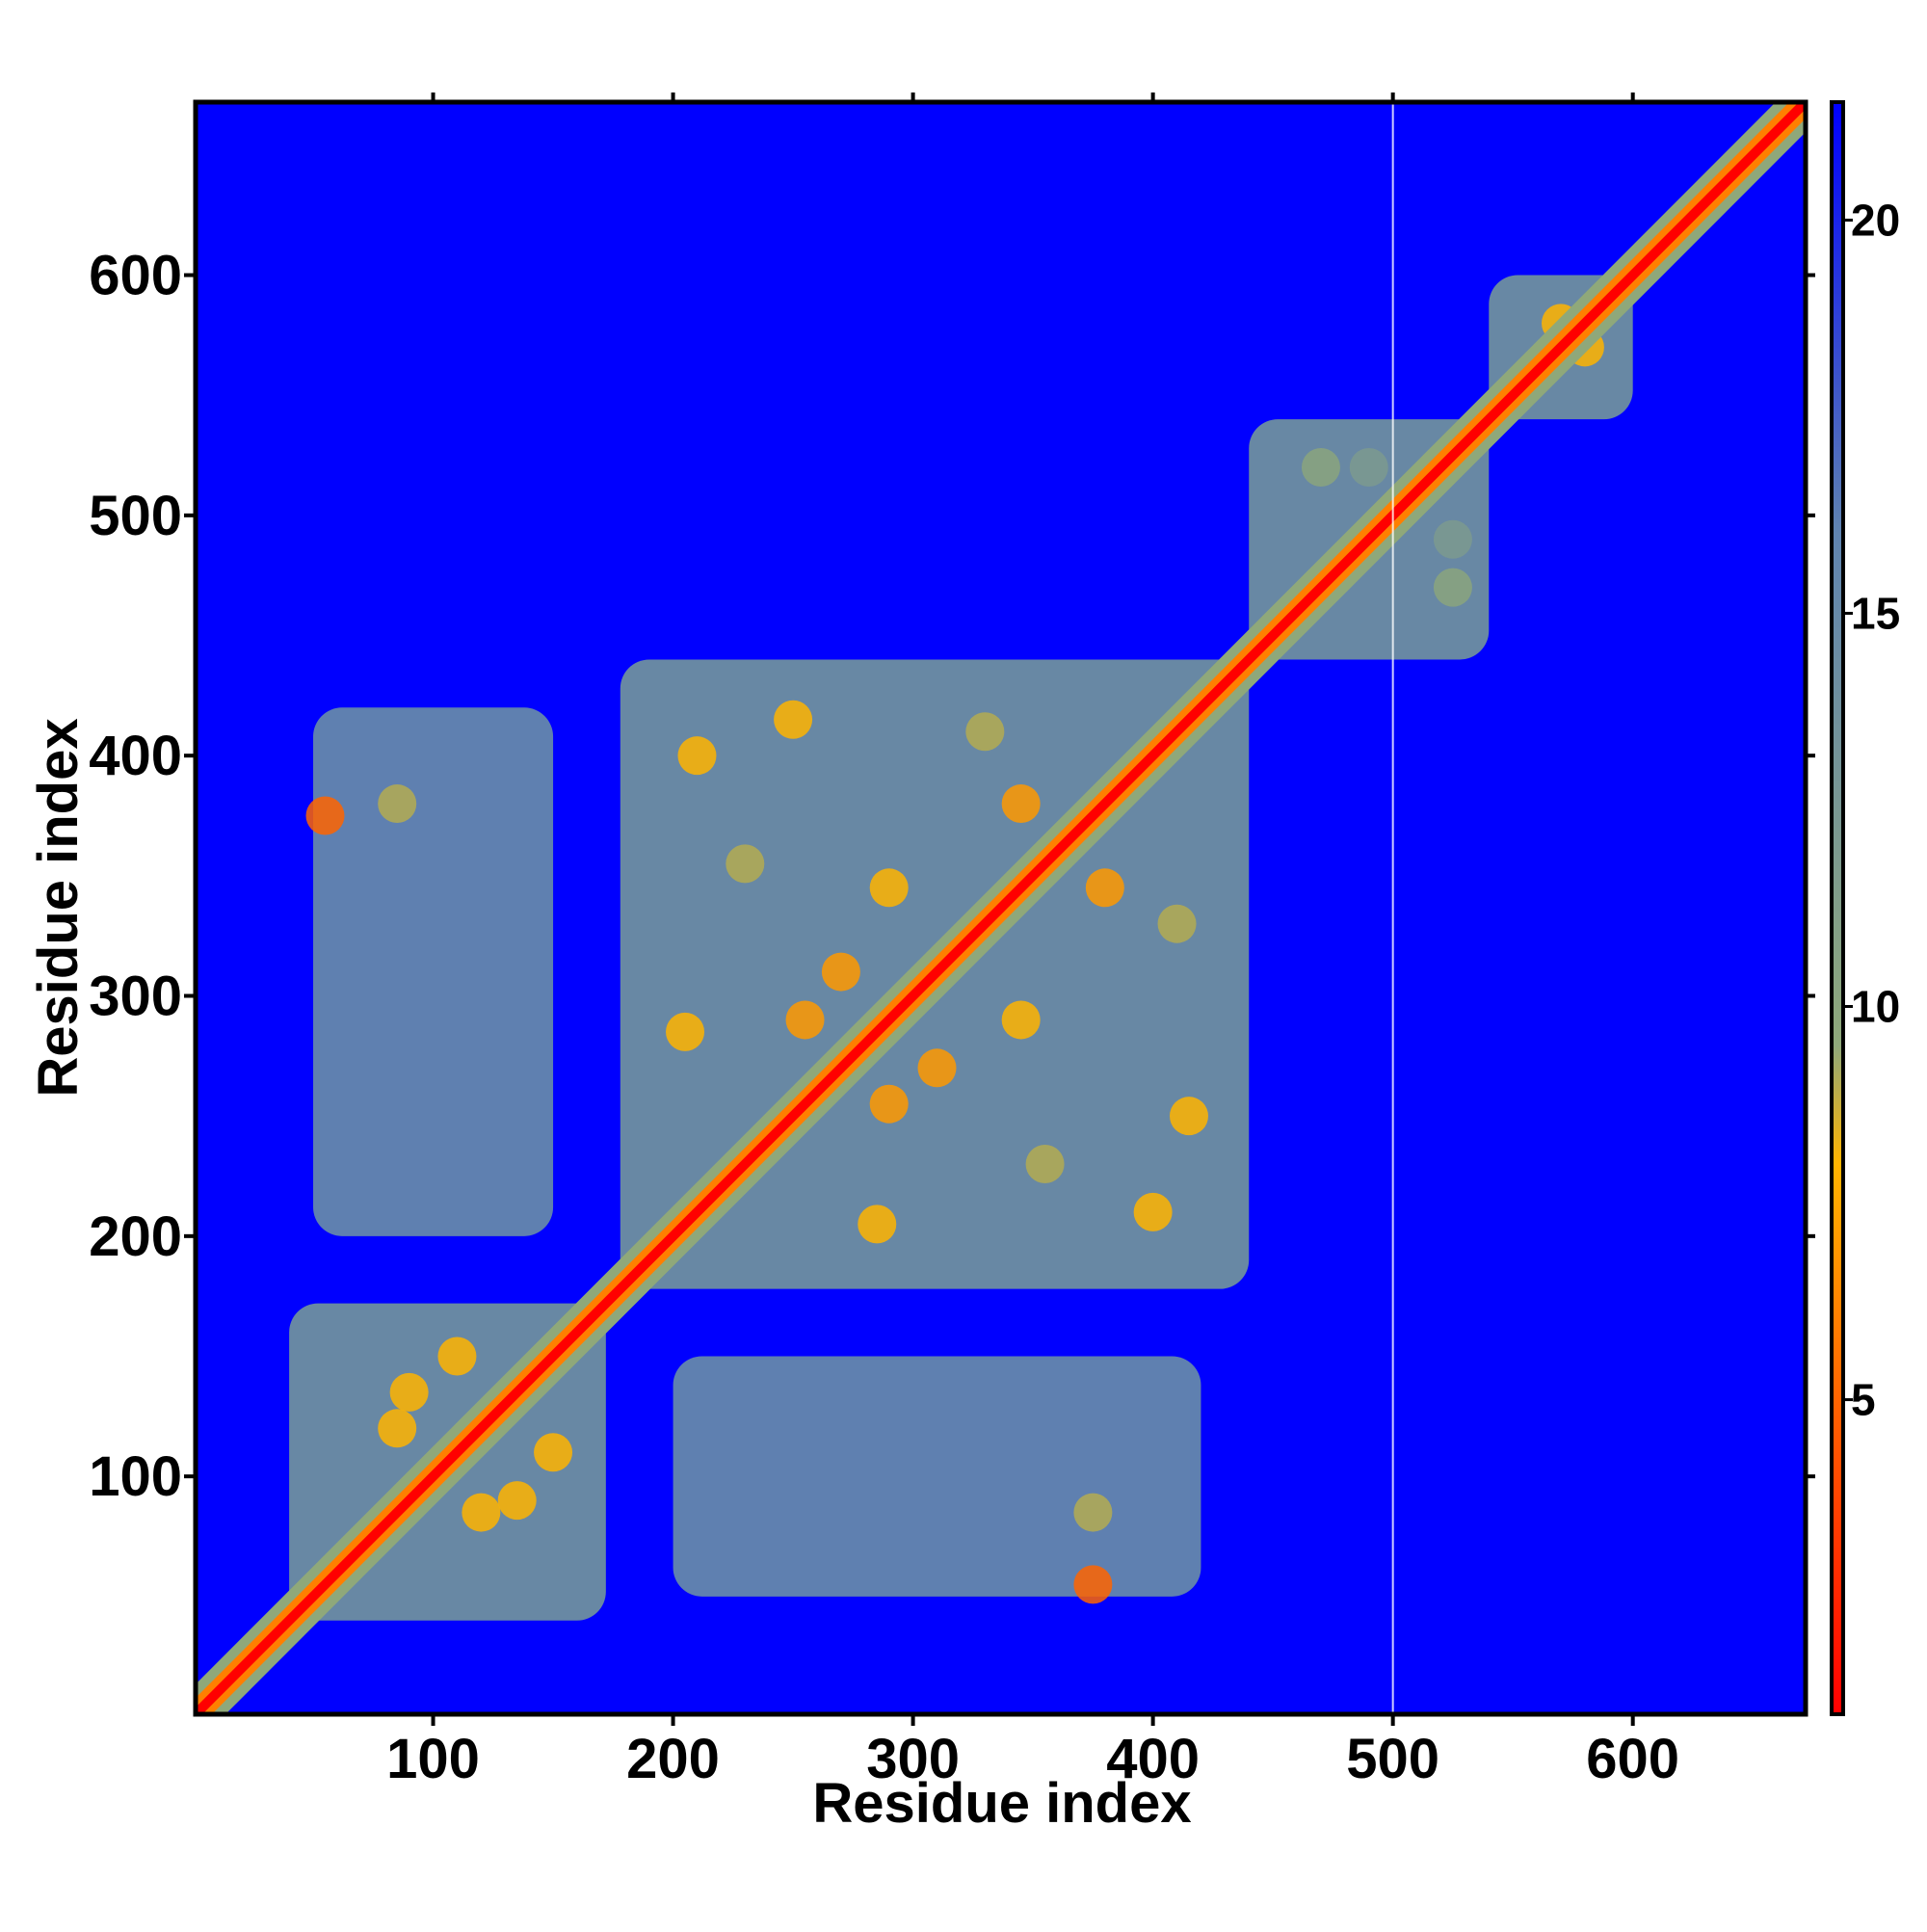 The height and width of the screenshot is (1932, 1927). Describe the element at coordinates (1864, 1400) in the screenshot. I see `colorbar-tick-label: 5` at that location.